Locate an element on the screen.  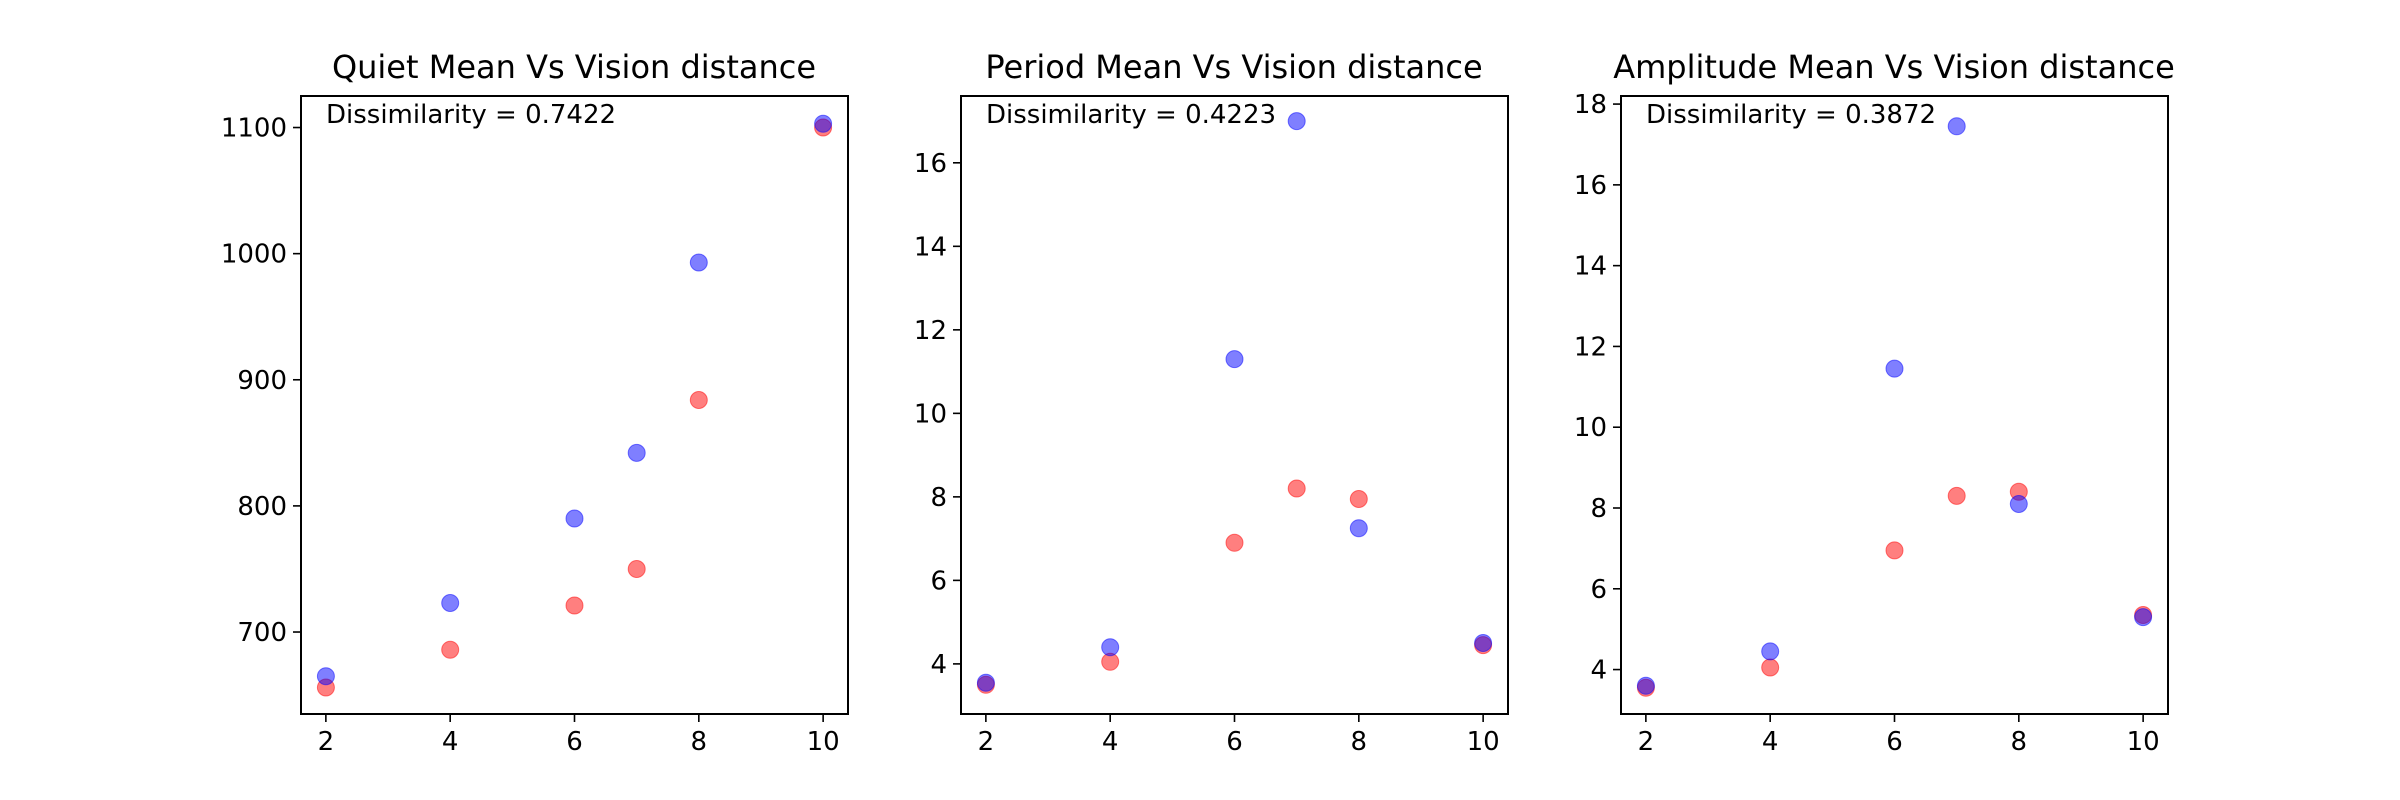
panel-2-y-axis: 4 6 8 10 12 14 16 is located at coordinates (937, 414).